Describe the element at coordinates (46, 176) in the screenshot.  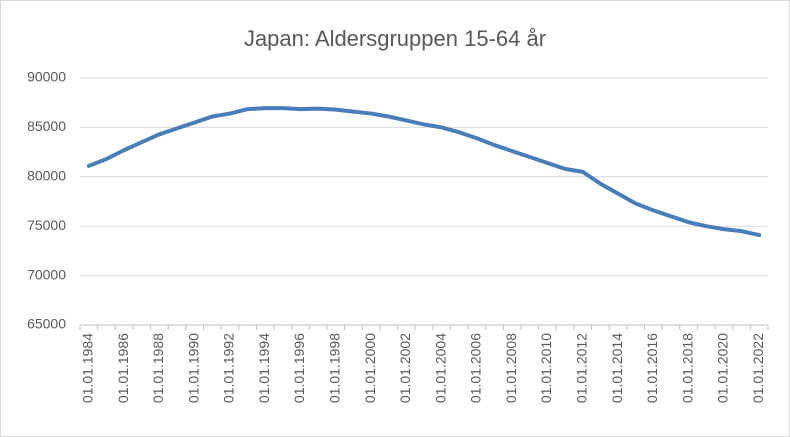
I see `y-tick-label: 80000` at that location.